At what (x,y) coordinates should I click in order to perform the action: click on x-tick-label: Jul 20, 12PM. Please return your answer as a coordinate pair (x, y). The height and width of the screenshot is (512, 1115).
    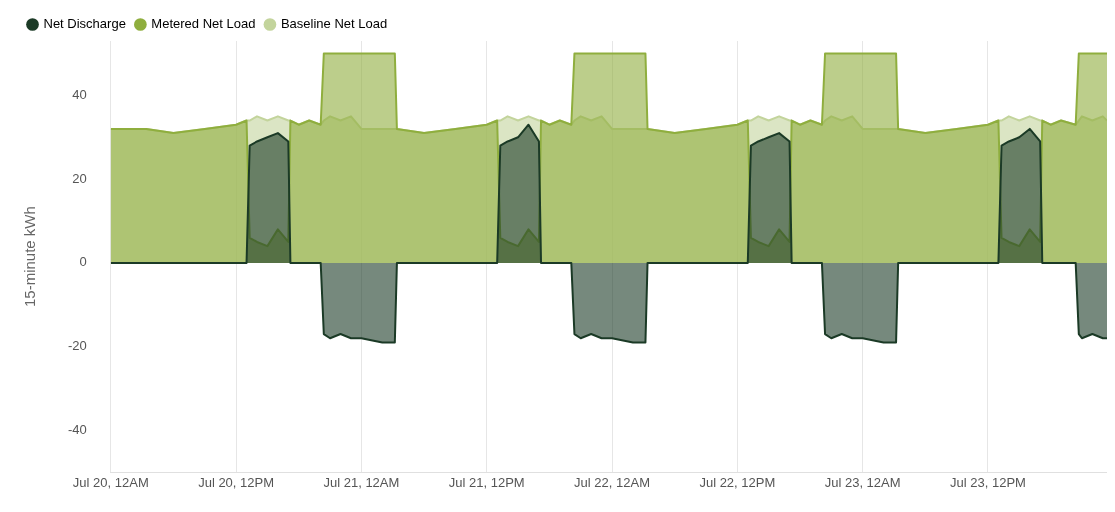
    Looking at the image, I should click on (236, 482).